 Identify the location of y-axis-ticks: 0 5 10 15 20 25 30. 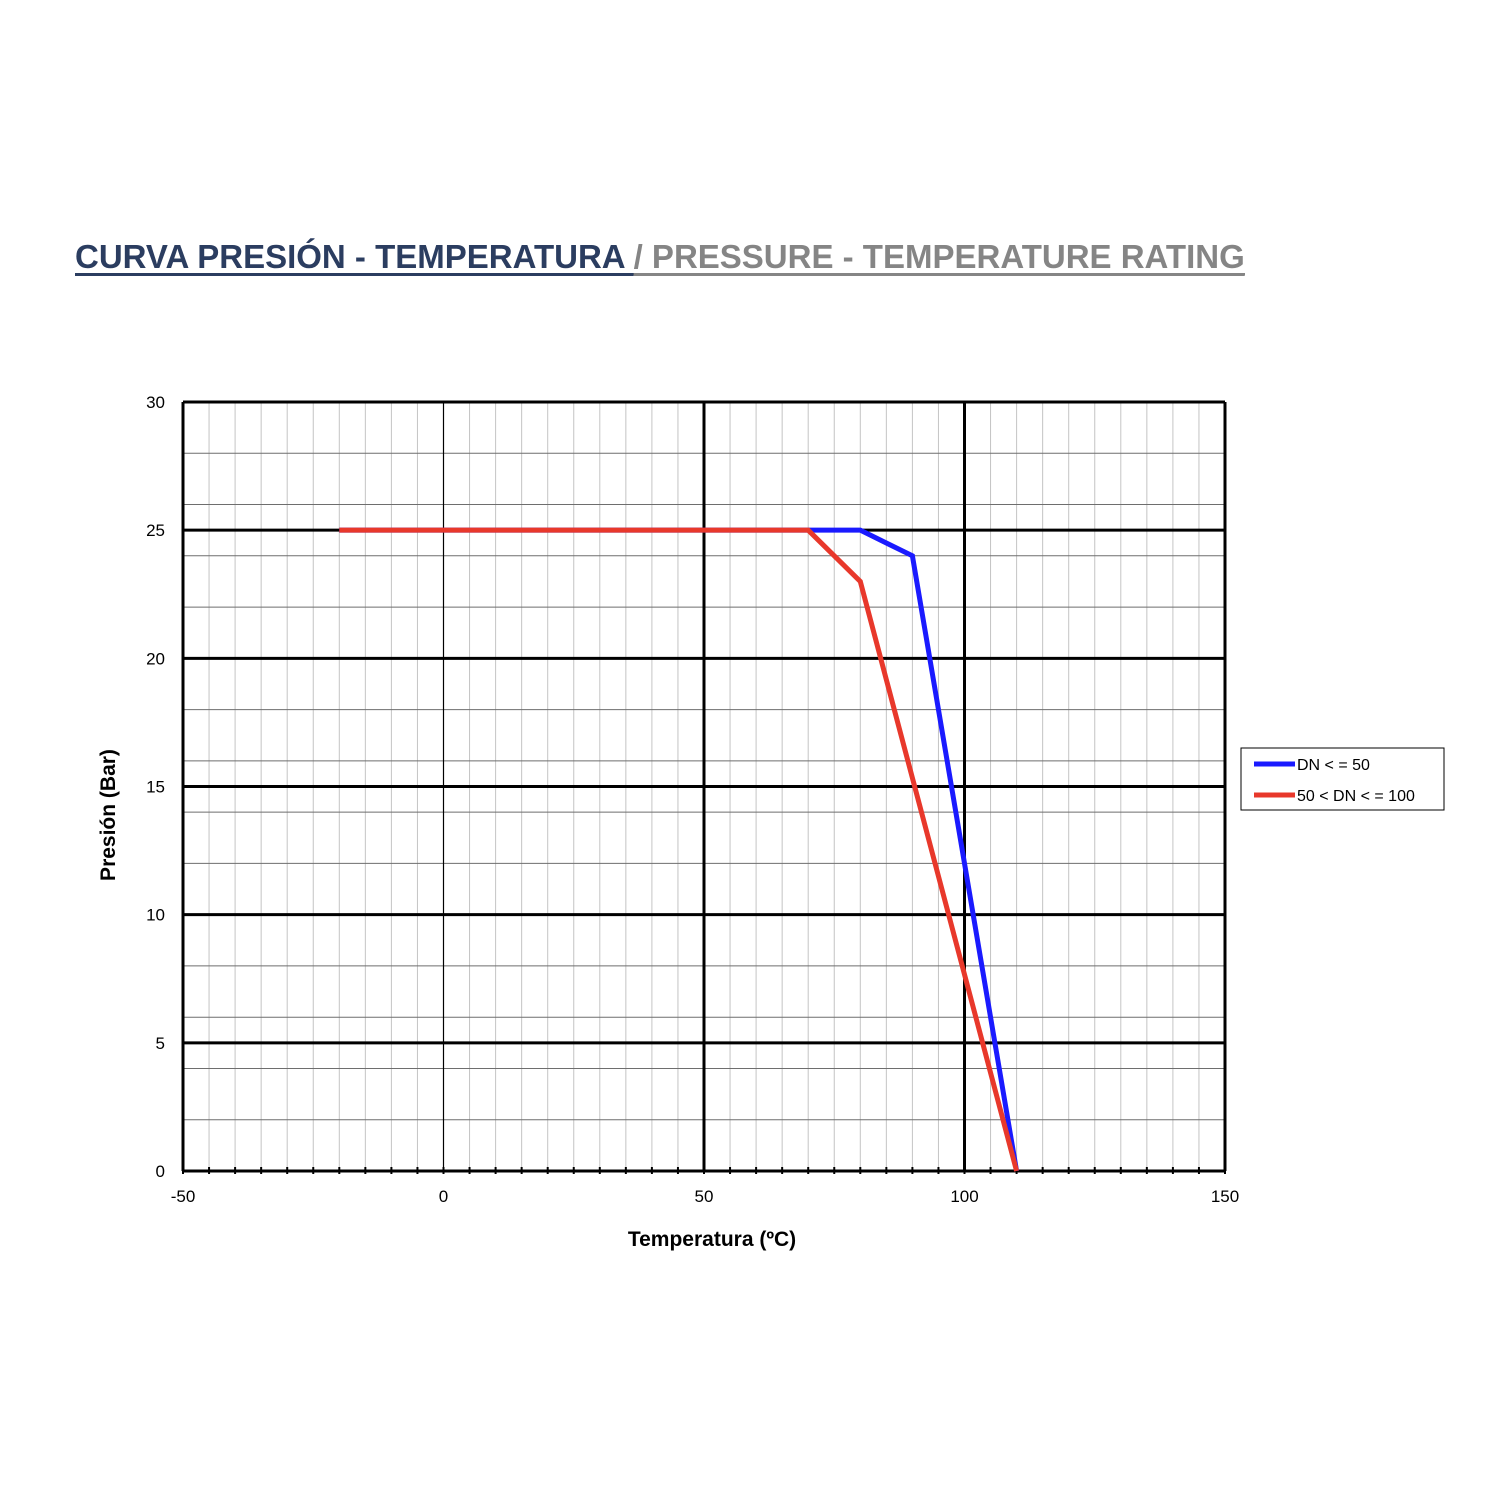
(155, 787).